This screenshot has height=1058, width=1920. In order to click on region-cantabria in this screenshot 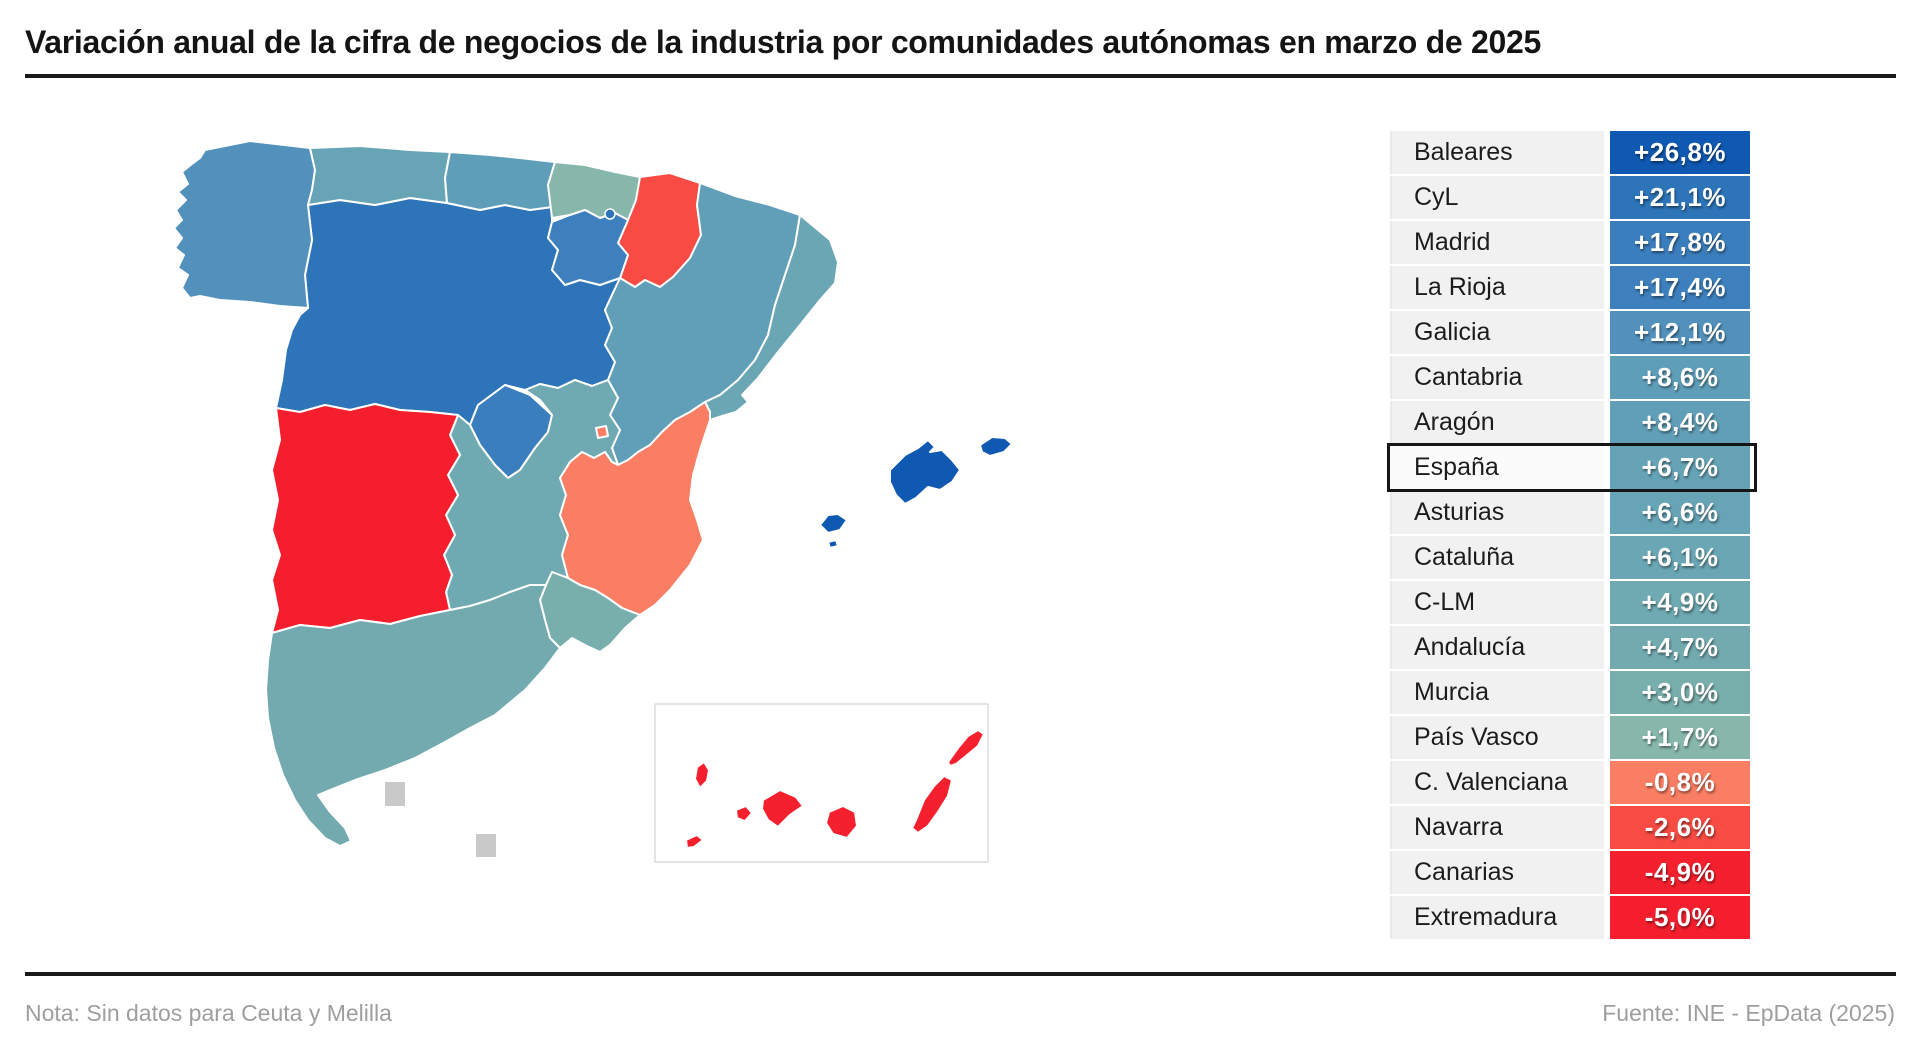, I will do `click(500, 181)`.